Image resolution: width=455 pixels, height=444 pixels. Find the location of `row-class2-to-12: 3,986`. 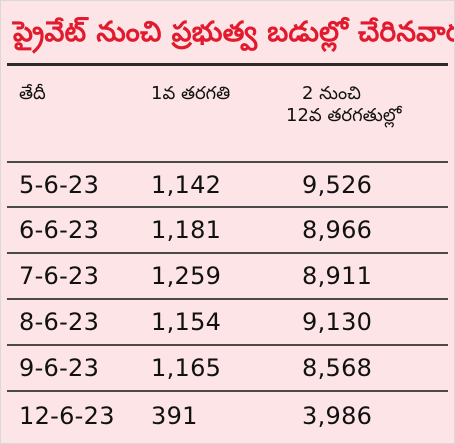

row-class2-to-12: 3,986 is located at coordinates (337, 415).